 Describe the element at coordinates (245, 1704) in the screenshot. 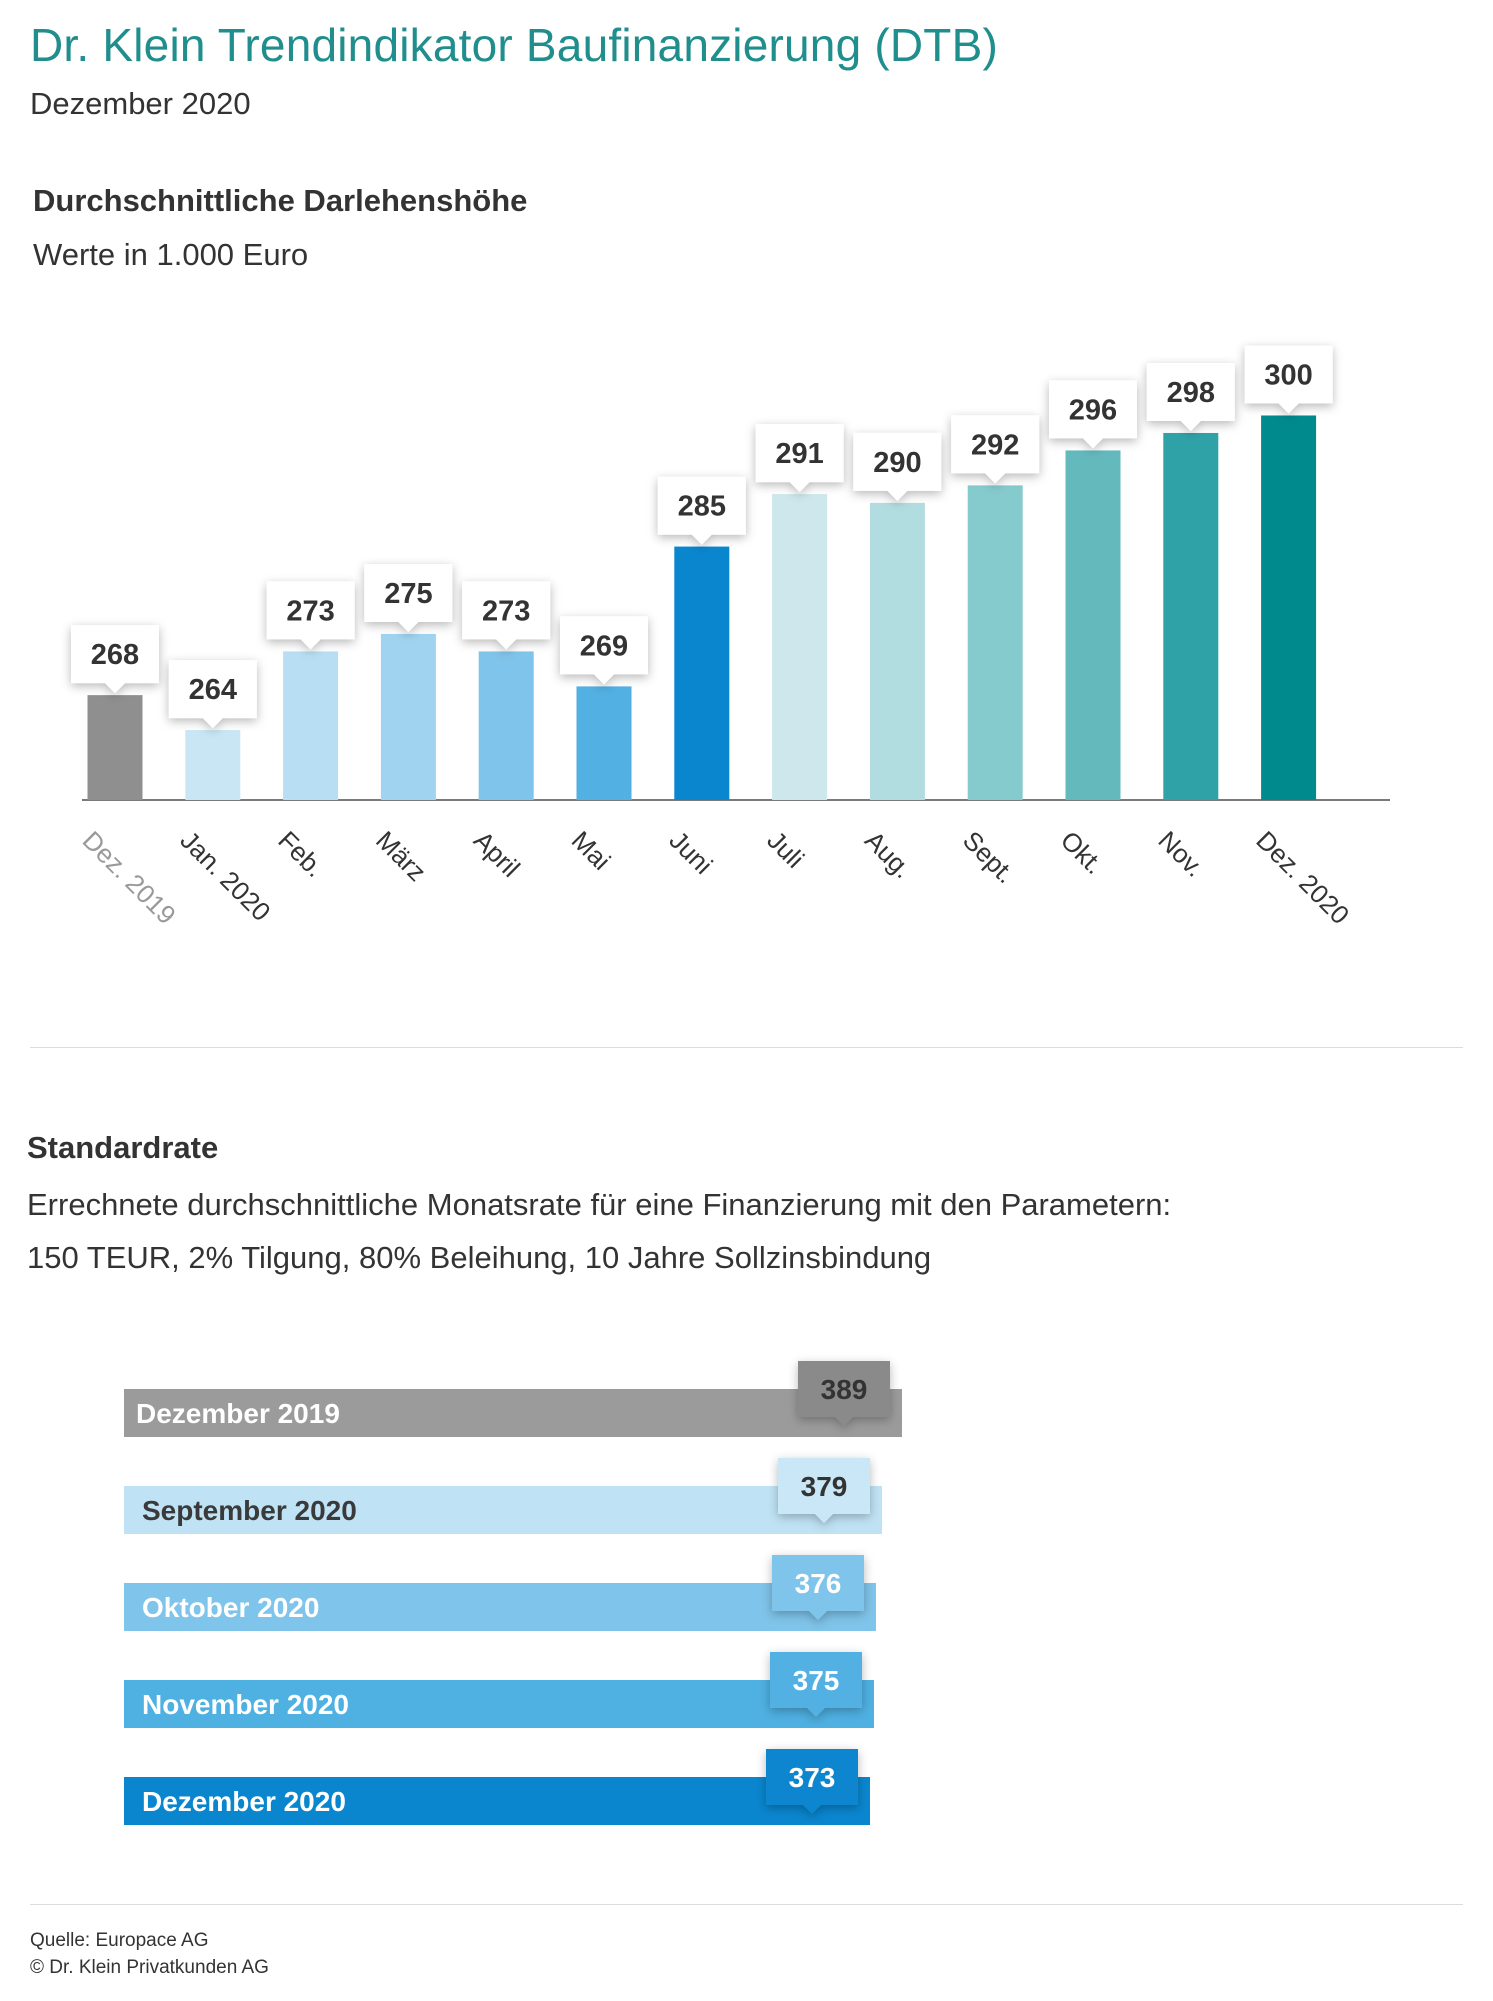

I see `rate-bar-label: November 2020` at that location.